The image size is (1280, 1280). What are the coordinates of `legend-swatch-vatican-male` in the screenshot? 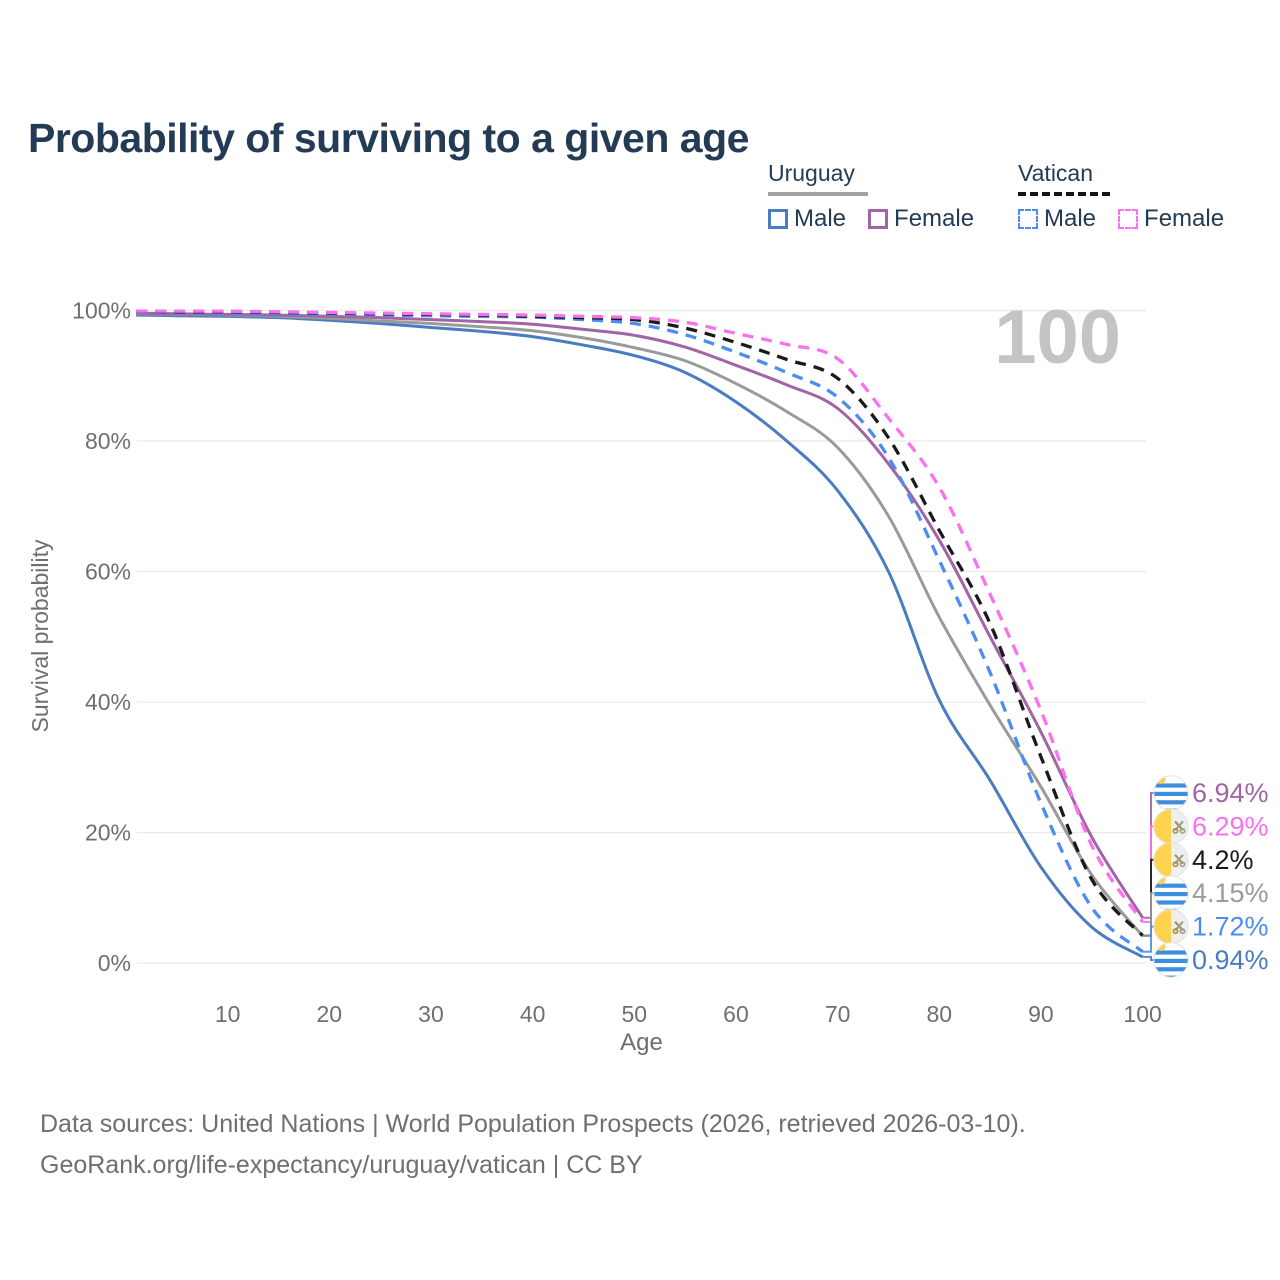 It's located at (1028, 219).